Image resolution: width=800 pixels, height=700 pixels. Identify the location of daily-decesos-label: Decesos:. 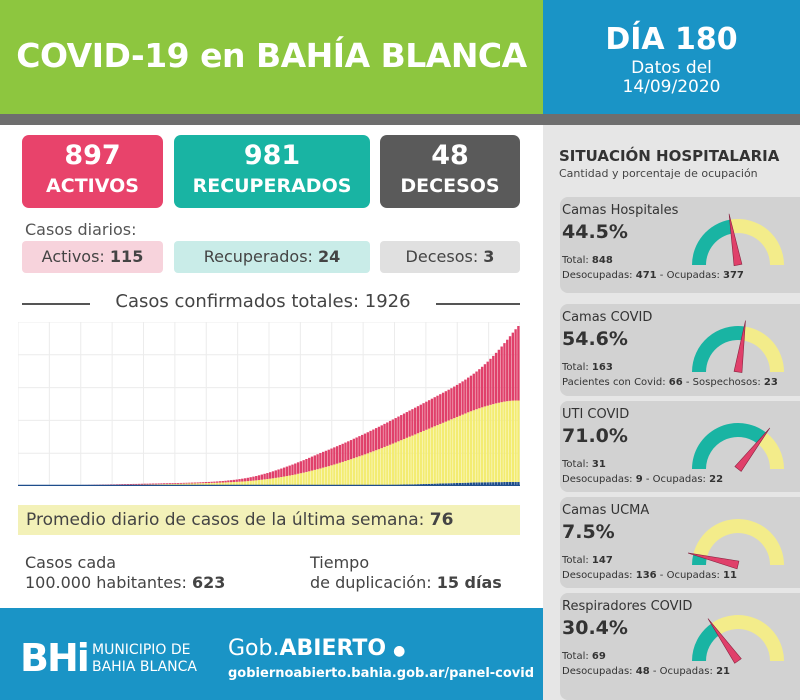
(442, 256).